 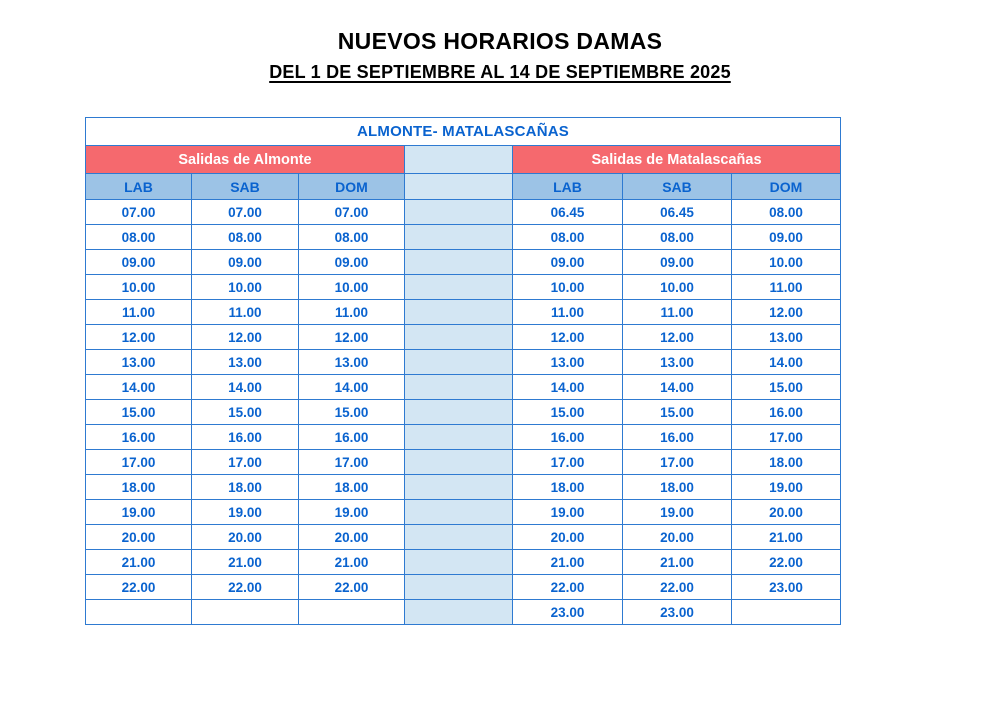 I want to click on table-row: 19.00 19.00 19.00 19.00 19.00 20.00, so click(x=463, y=512).